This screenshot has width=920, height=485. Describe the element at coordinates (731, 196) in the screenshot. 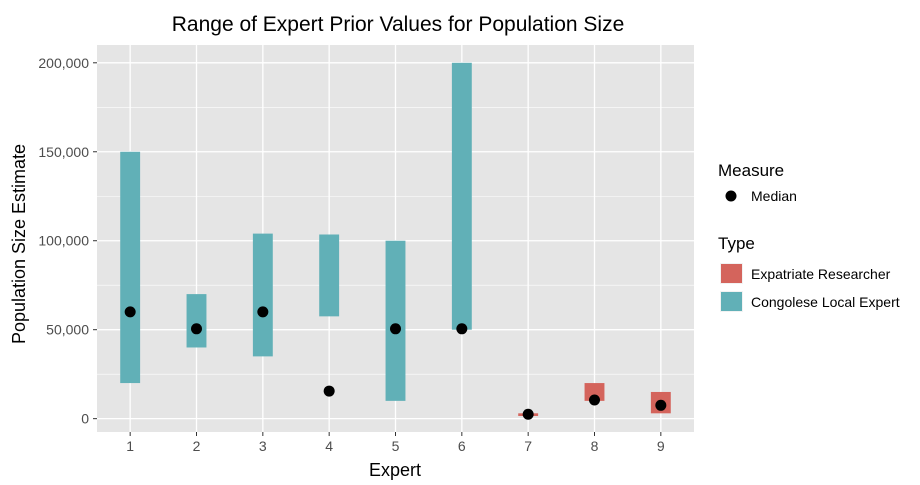

I see `legend-median-swatch` at that location.